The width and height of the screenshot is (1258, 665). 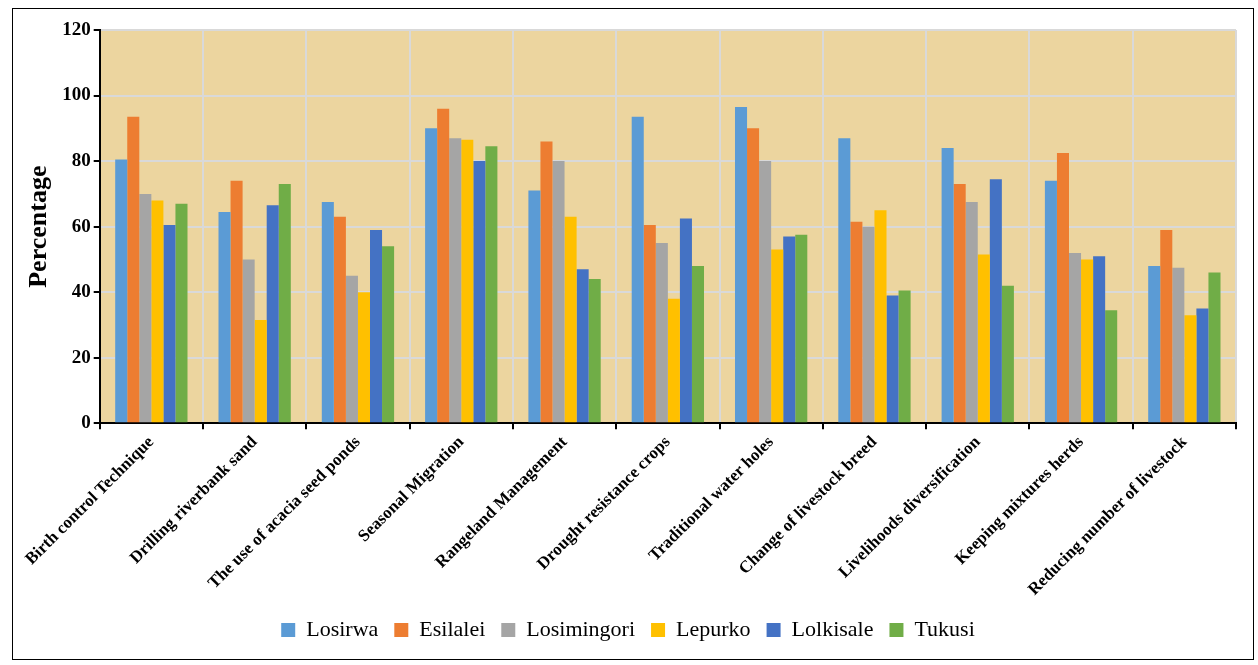 What do you see at coordinates (944, 628) in the screenshot?
I see `legend-label: Tukusi` at bounding box center [944, 628].